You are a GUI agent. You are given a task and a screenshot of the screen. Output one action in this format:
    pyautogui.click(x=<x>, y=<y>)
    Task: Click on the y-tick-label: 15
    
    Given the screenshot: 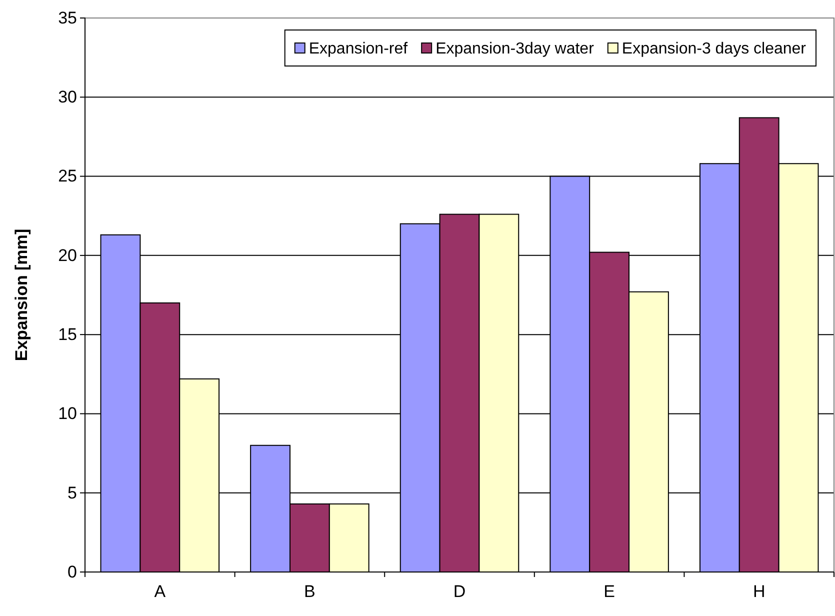 What is the action you would take?
    pyautogui.click(x=67, y=334)
    